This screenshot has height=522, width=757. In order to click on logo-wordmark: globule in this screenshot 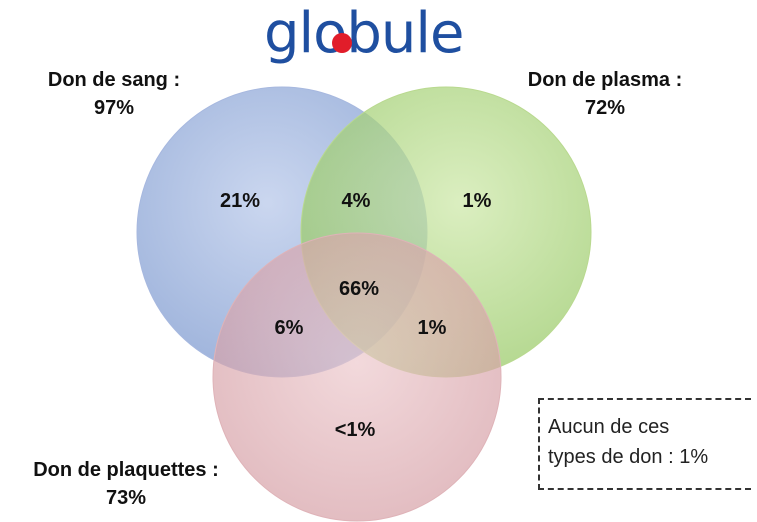, I will do `click(363, 33)`.